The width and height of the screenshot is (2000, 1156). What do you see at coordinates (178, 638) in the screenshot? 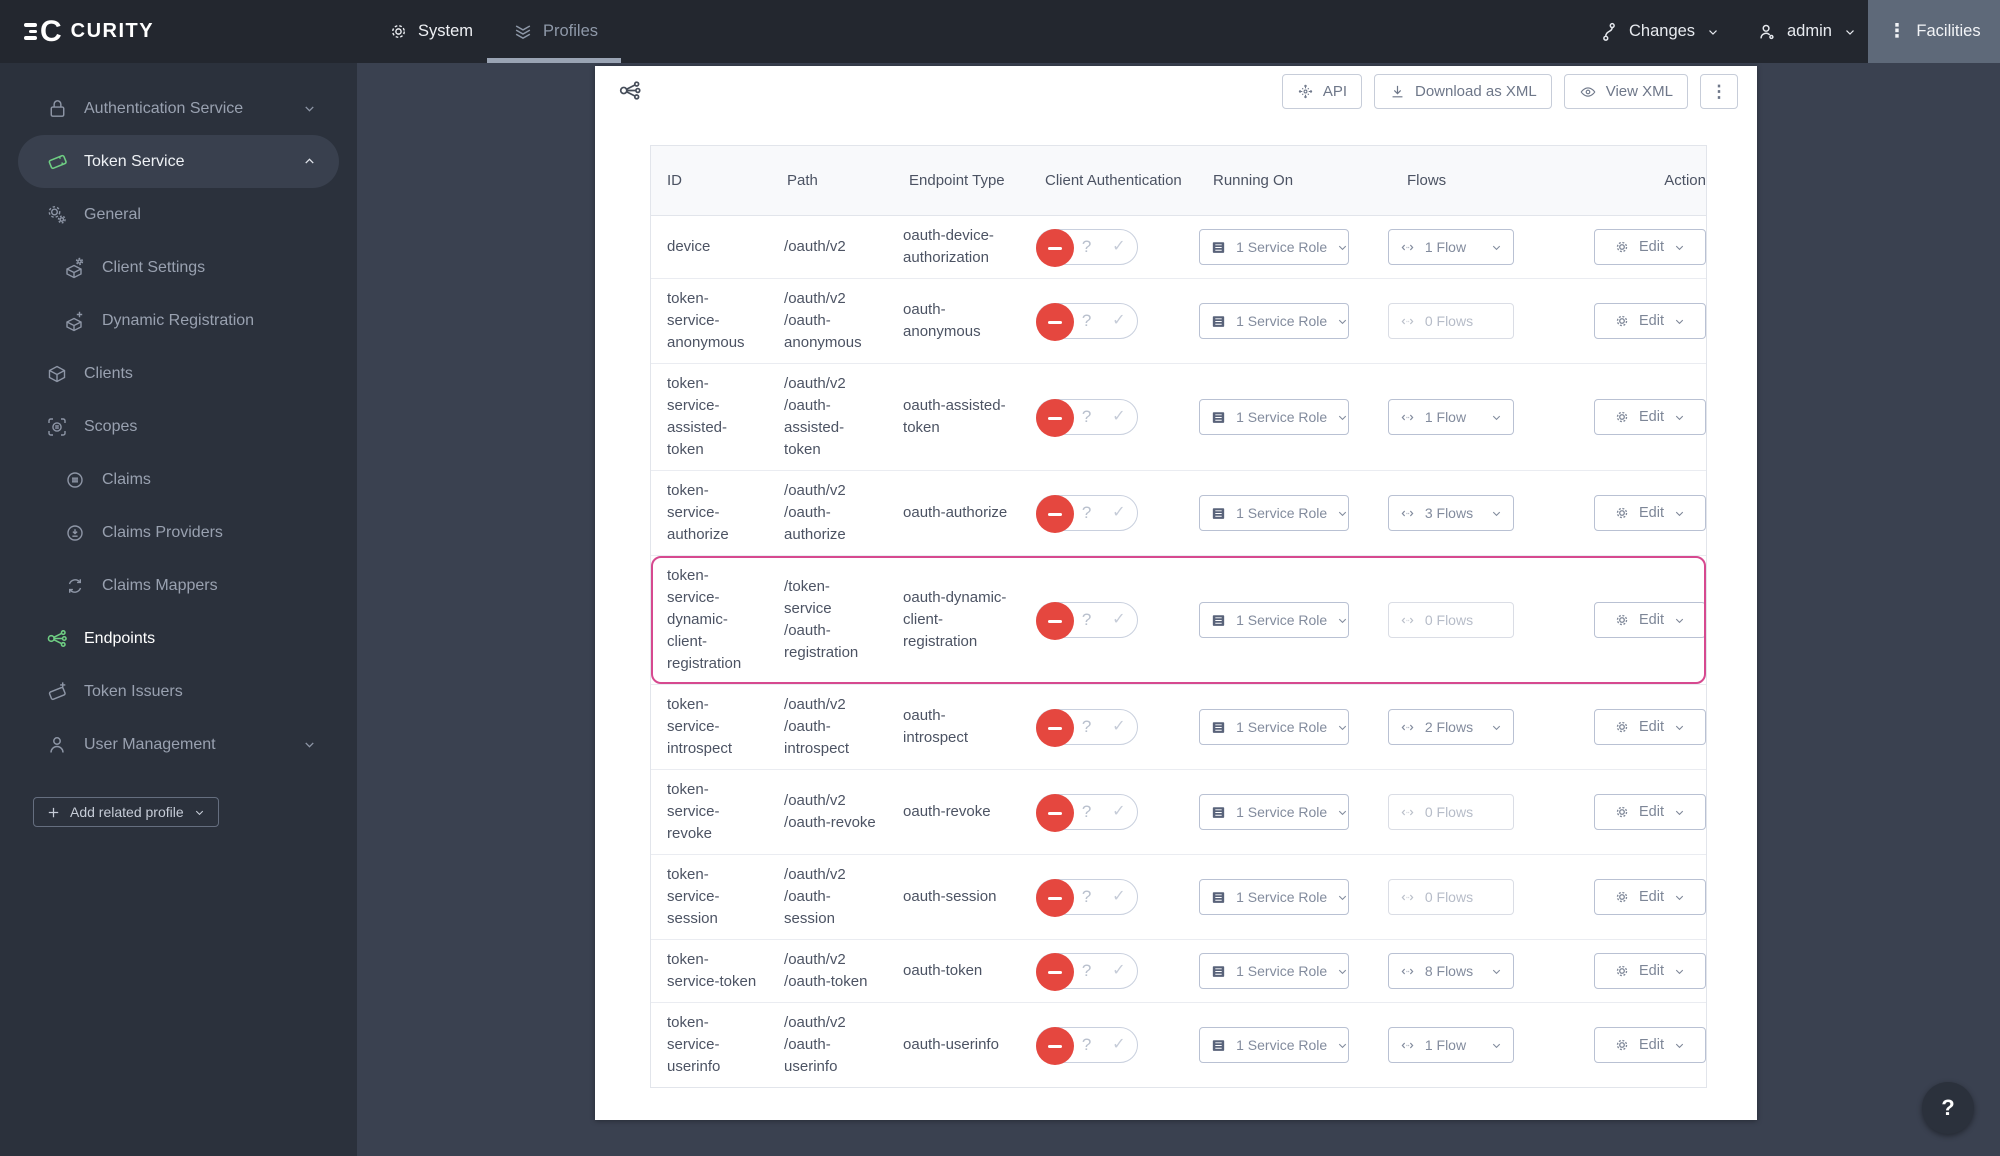
I see `sidebar-item-endpoints: Endpoints` at bounding box center [178, 638].